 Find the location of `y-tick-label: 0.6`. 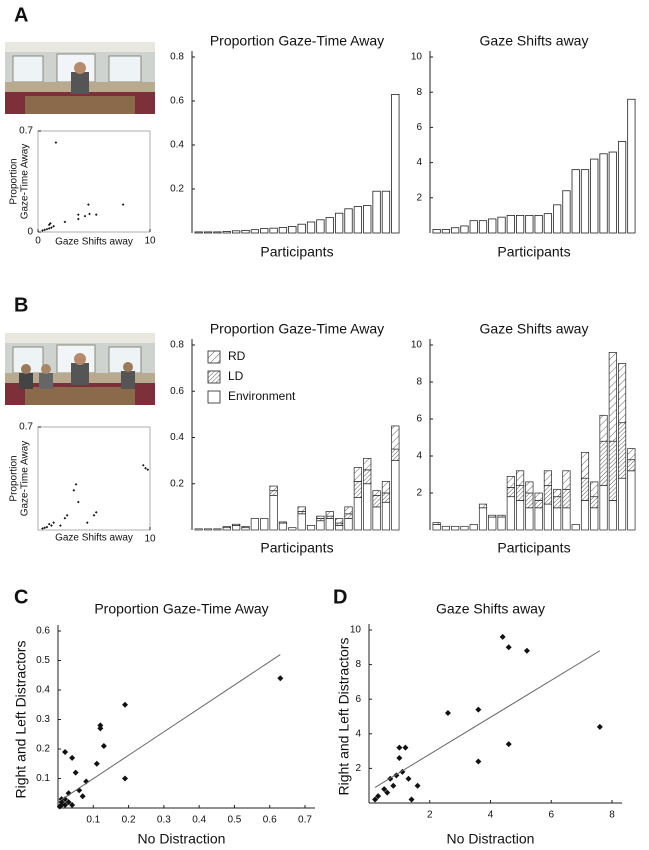

y-tick-label: 0.6 is located at coordinates (43, 631).